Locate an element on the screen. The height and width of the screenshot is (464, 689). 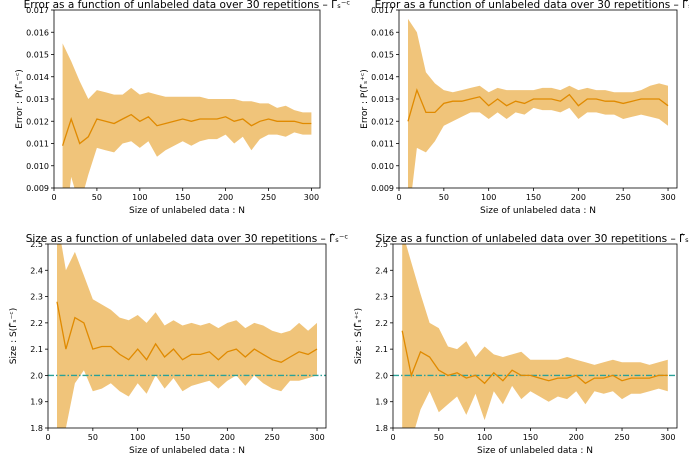
y-axis-label: Error : P(Γ̂ₛ⁻ᶜ) is located at coordinates (19, 99).